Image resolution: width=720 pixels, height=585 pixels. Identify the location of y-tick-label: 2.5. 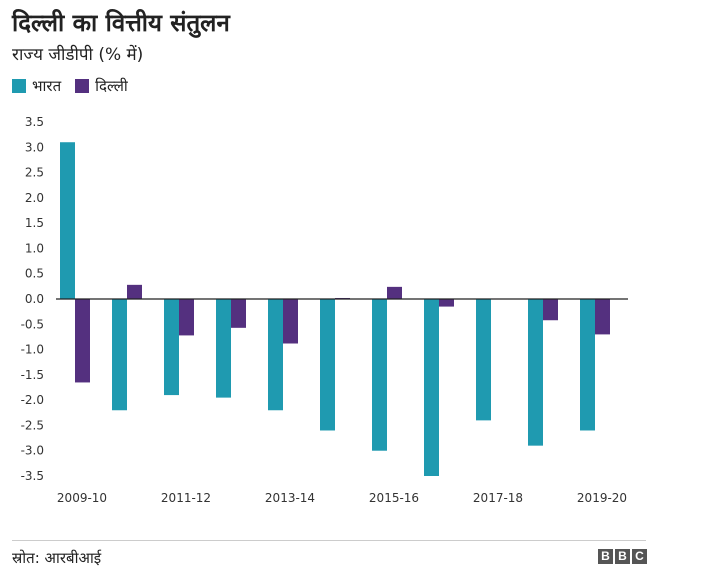
(34, 173).